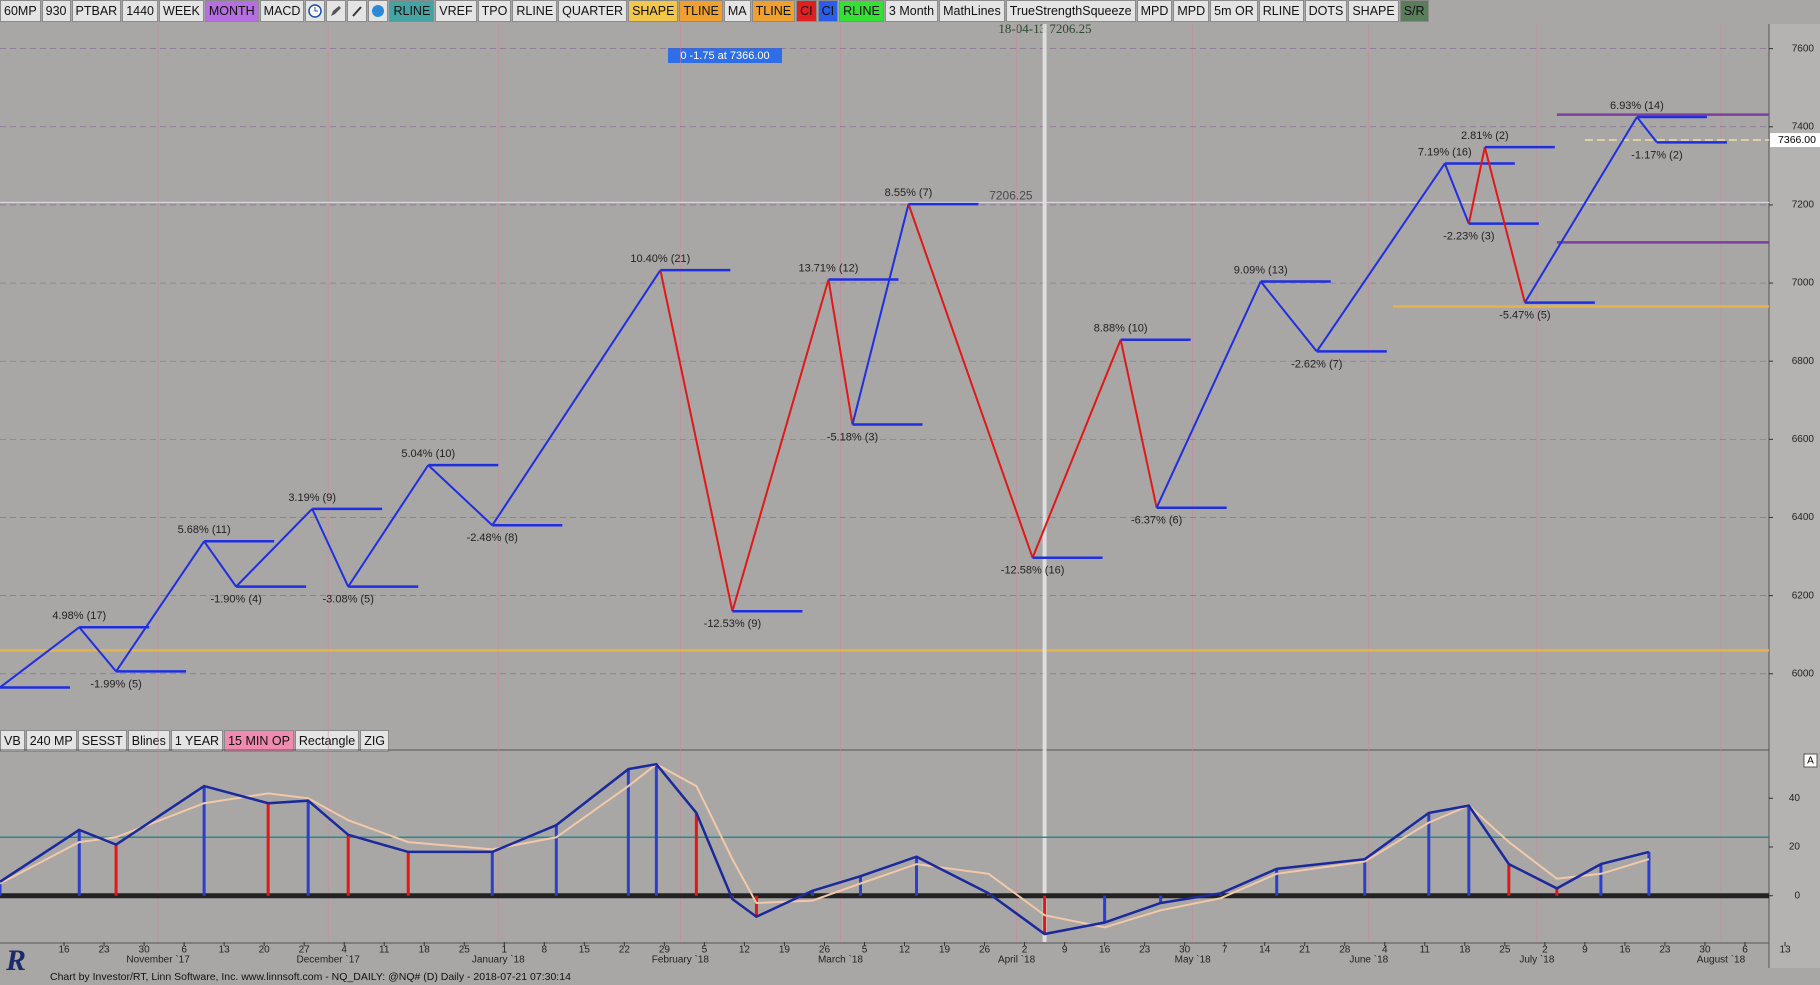  What do you see at coordinates (148, 741) in the screenshot?
I see `toolbar-button: Blines` at bounding box center [148, 741].